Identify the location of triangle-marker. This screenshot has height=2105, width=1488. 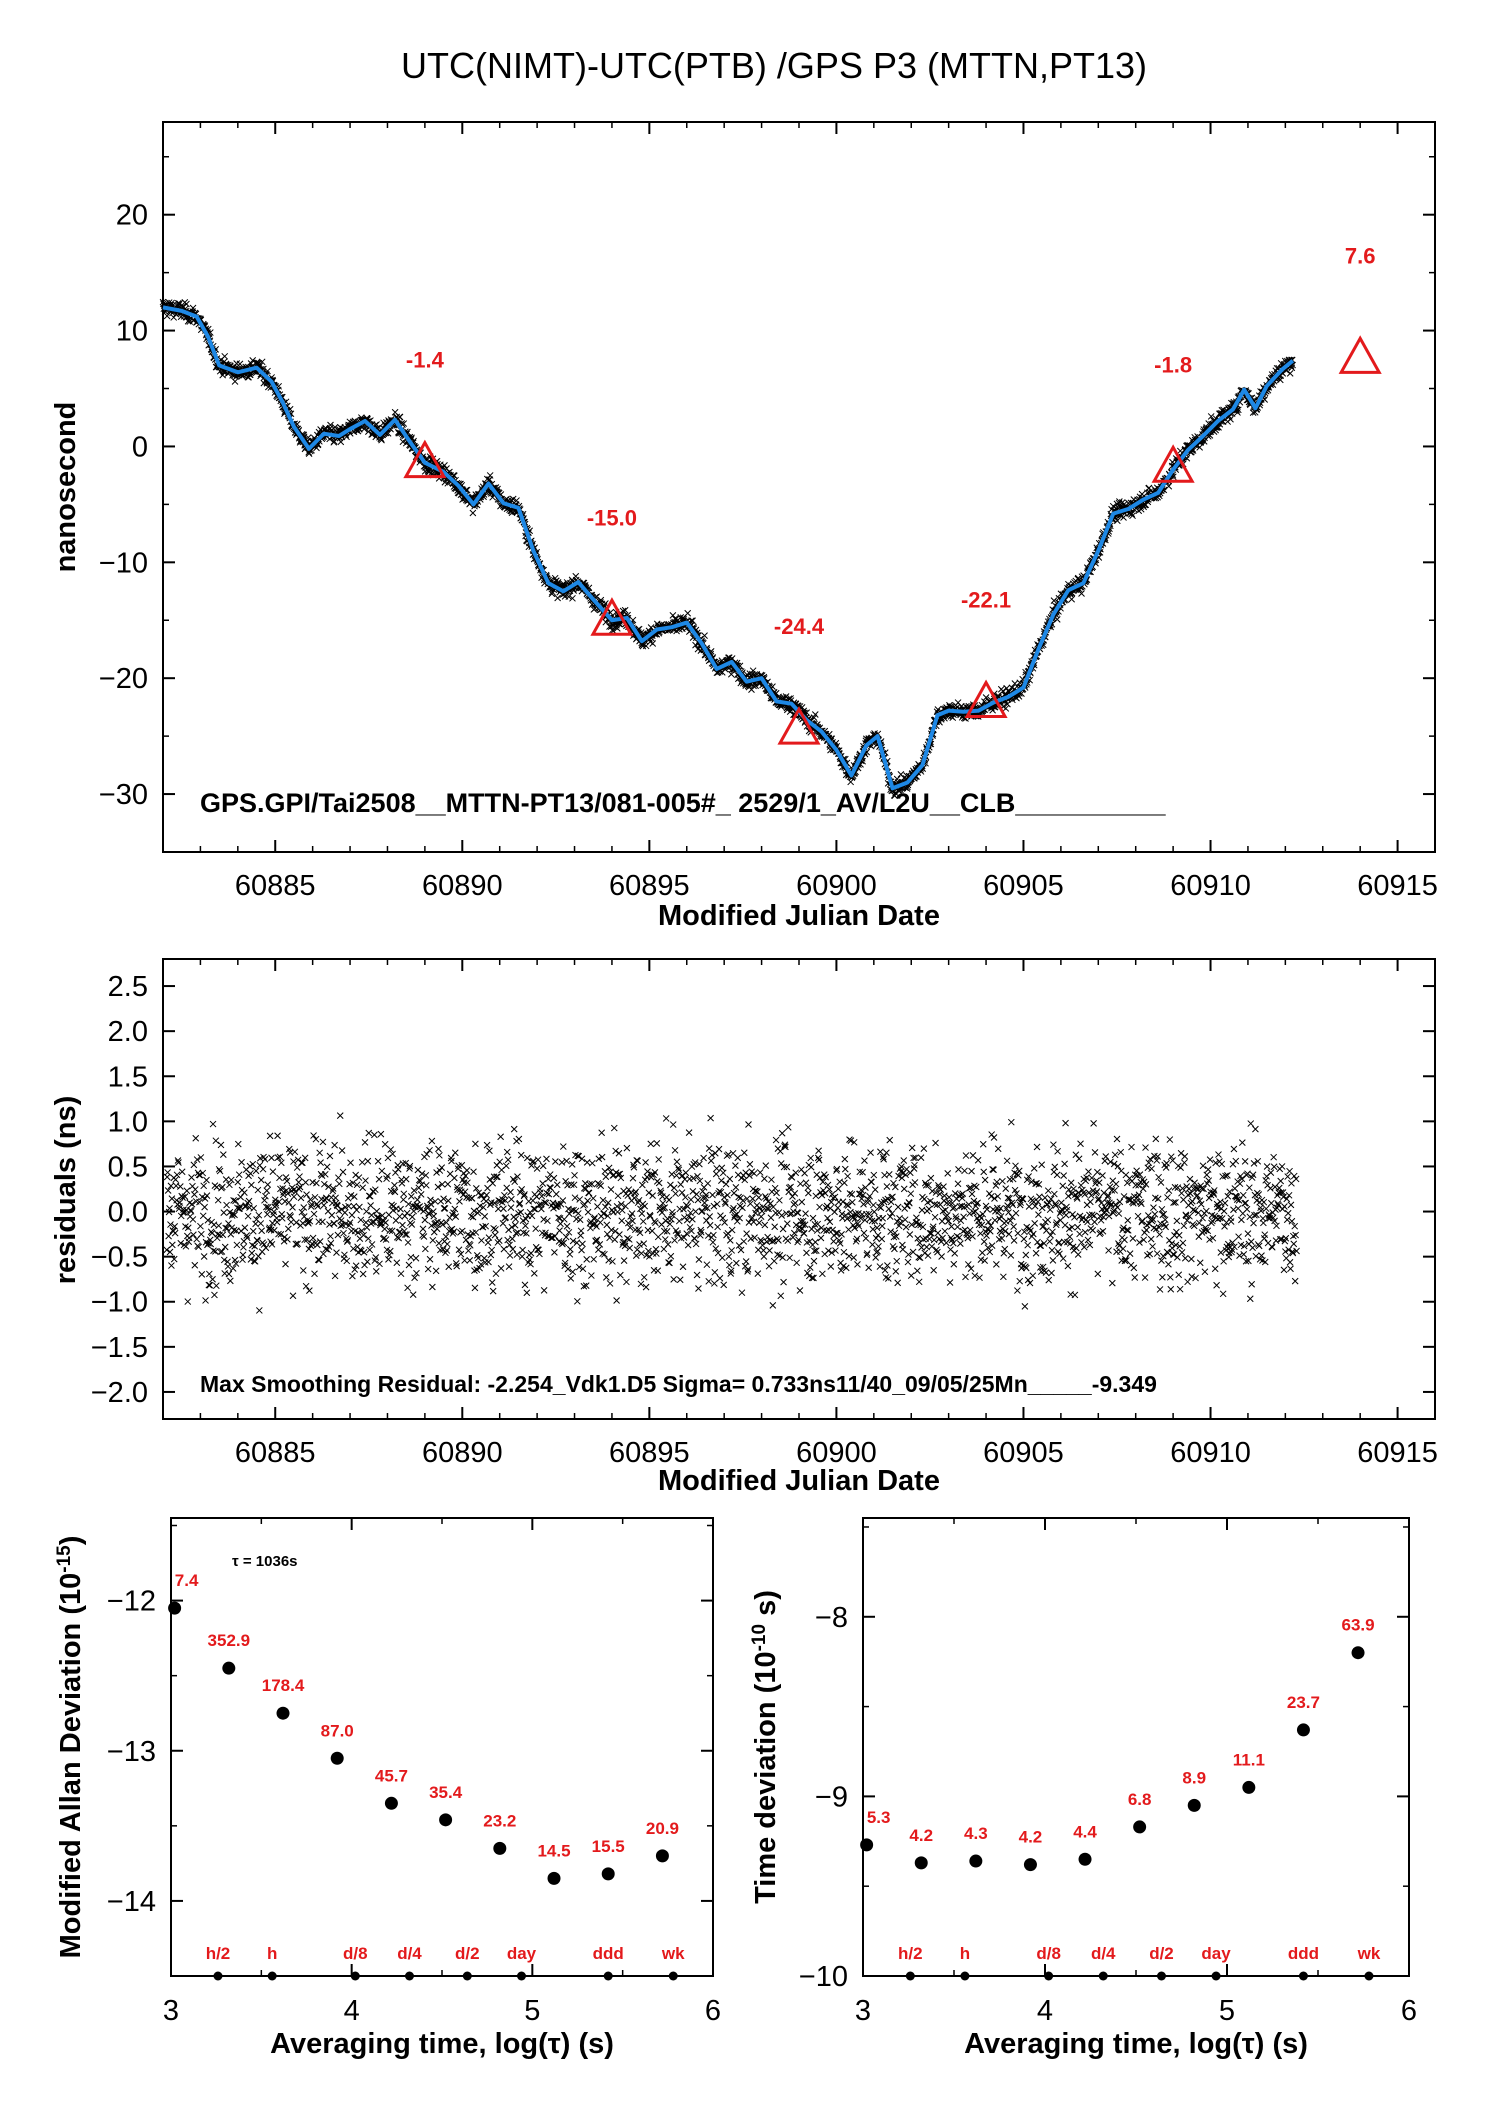
(986, 699).